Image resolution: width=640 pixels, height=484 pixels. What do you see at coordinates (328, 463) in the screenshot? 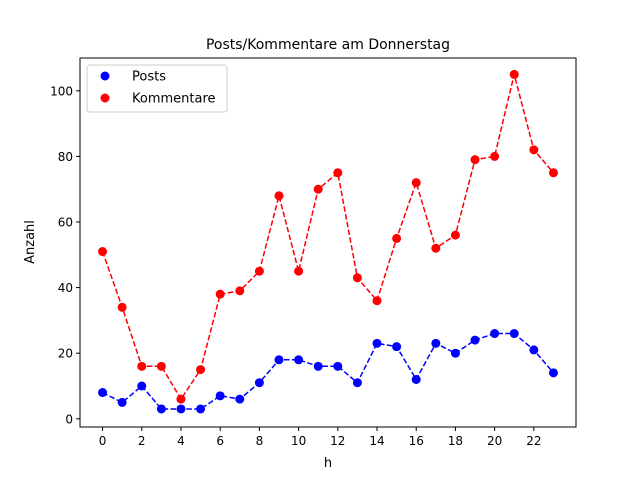
I see `x-axis-label: h` at bounding box center [328, 463].